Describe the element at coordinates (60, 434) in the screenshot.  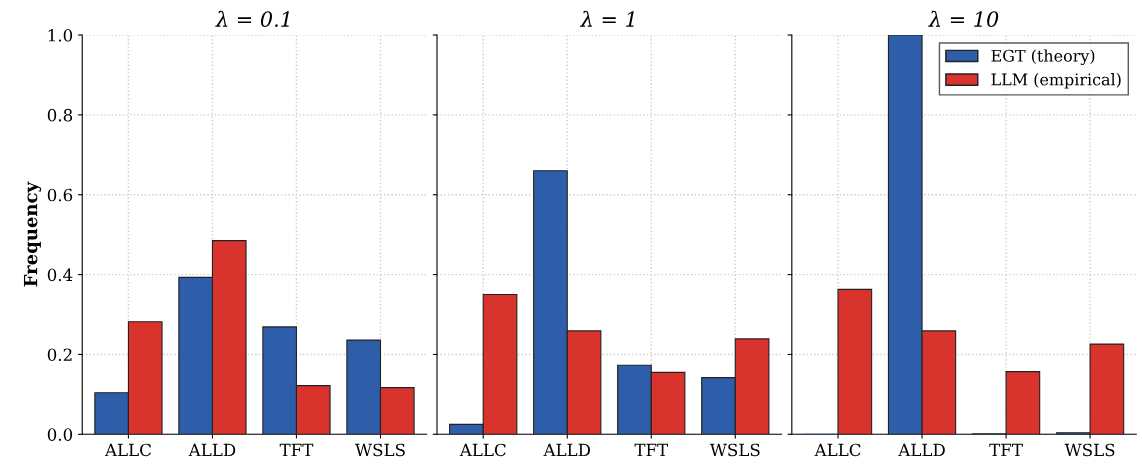
I see `y-tick-label: 0.0` at that location.